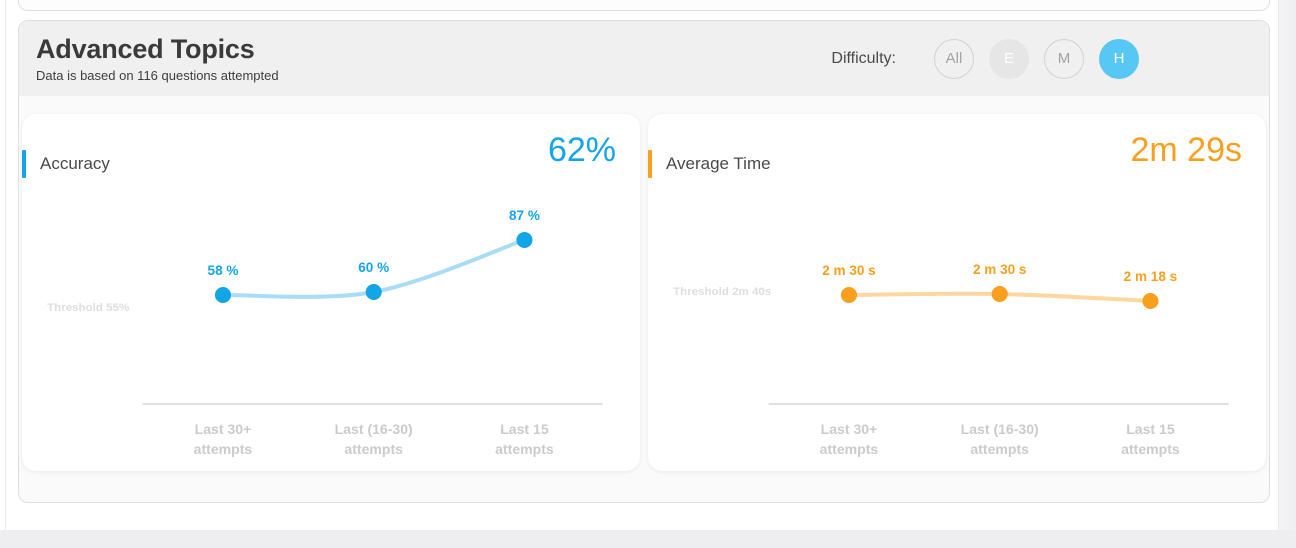 The width and height of the screenshot is (1296, 548). Describe the element at coordinates (1036, 58) in the screenshot. I see `difficulty-pills: All E M H` at that location.